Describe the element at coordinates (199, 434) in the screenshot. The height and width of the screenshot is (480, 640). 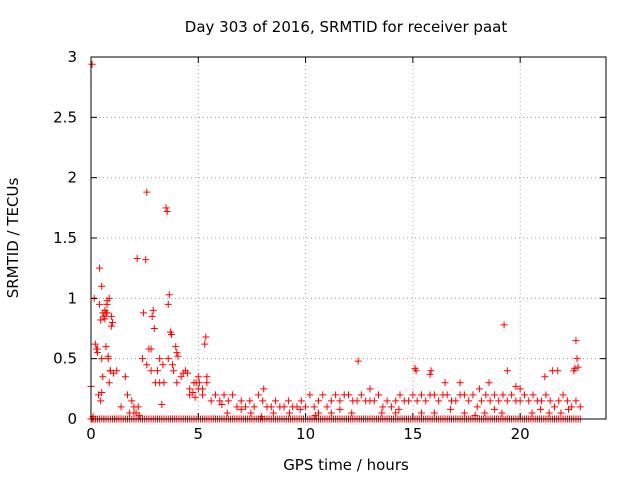
I see `x-tick-label: 5` at that location.